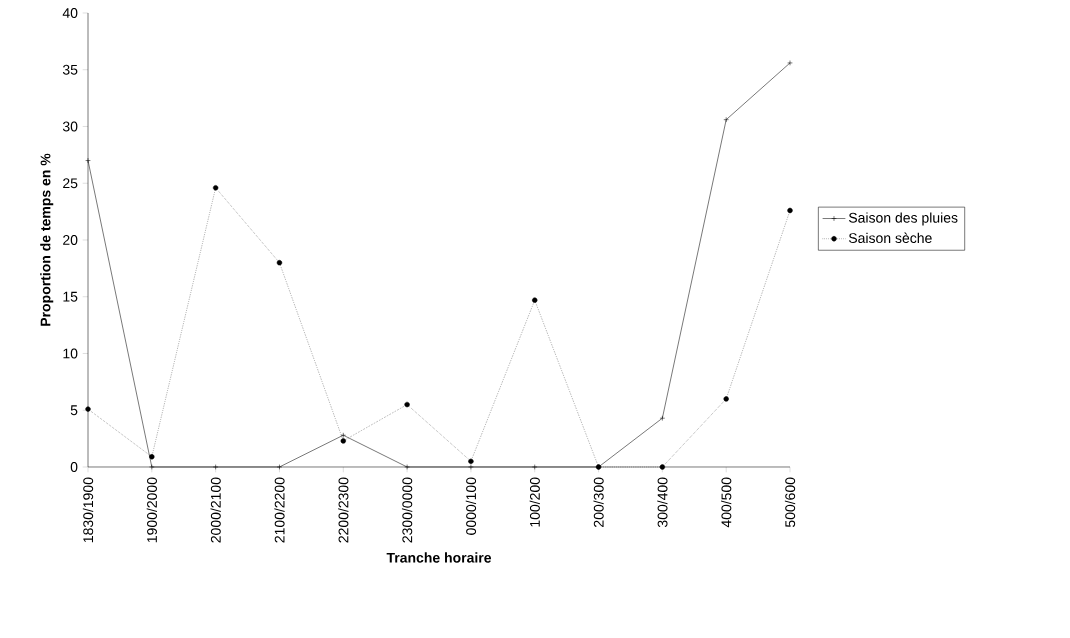 This screenshot has height=638, width=1070. What do you see at coordinates (70, 296) in the screenshot?
I see `y-tick-label: 15` at bounding box center [70, 296].